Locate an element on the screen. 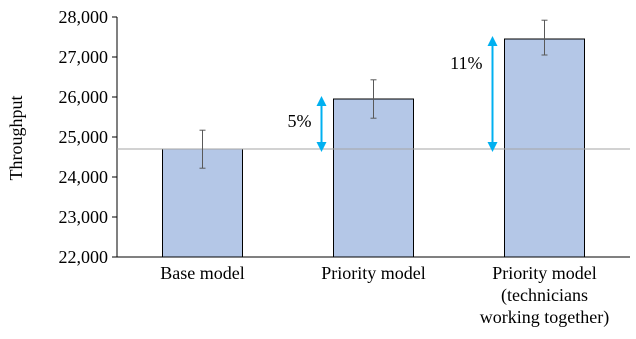 The height and width of the screenshot is (339, 636). x-category-label: (technicians is located at coordinates (544, 295).